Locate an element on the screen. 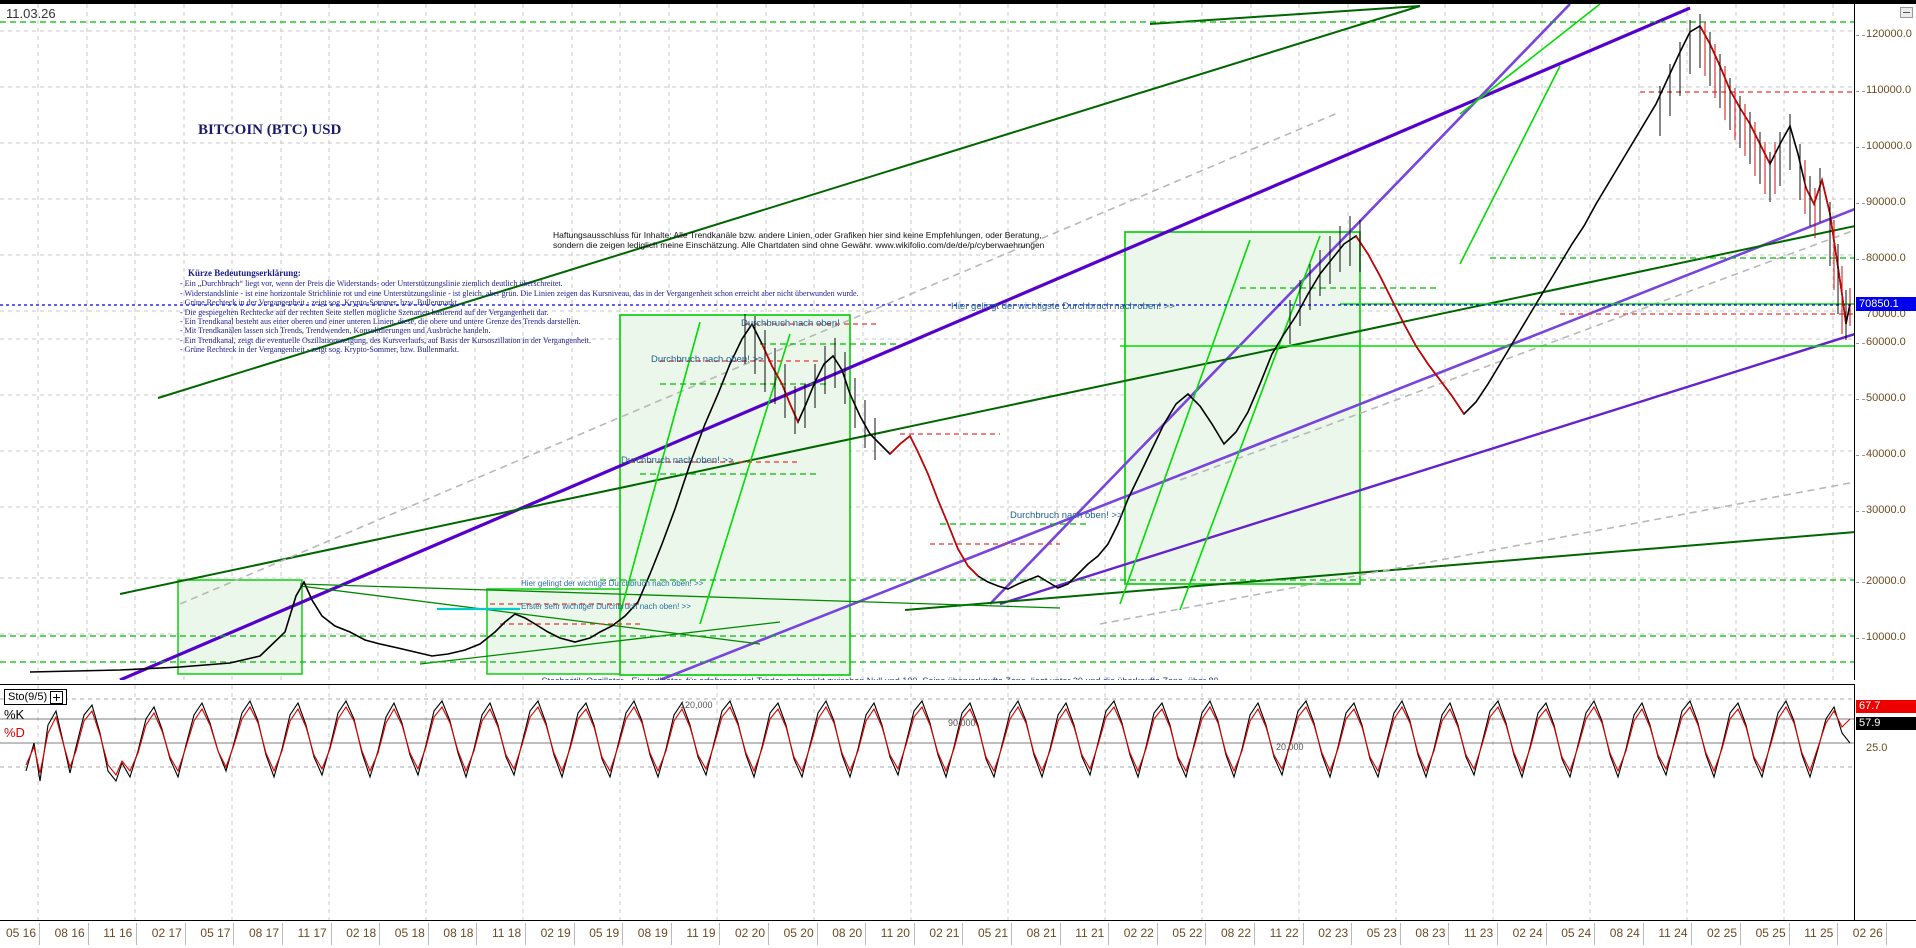 The height and width of the screenshot is (948, 1916). stochastic-indicator-tag: Sto(9/5) is located at coordinates (36, 697).